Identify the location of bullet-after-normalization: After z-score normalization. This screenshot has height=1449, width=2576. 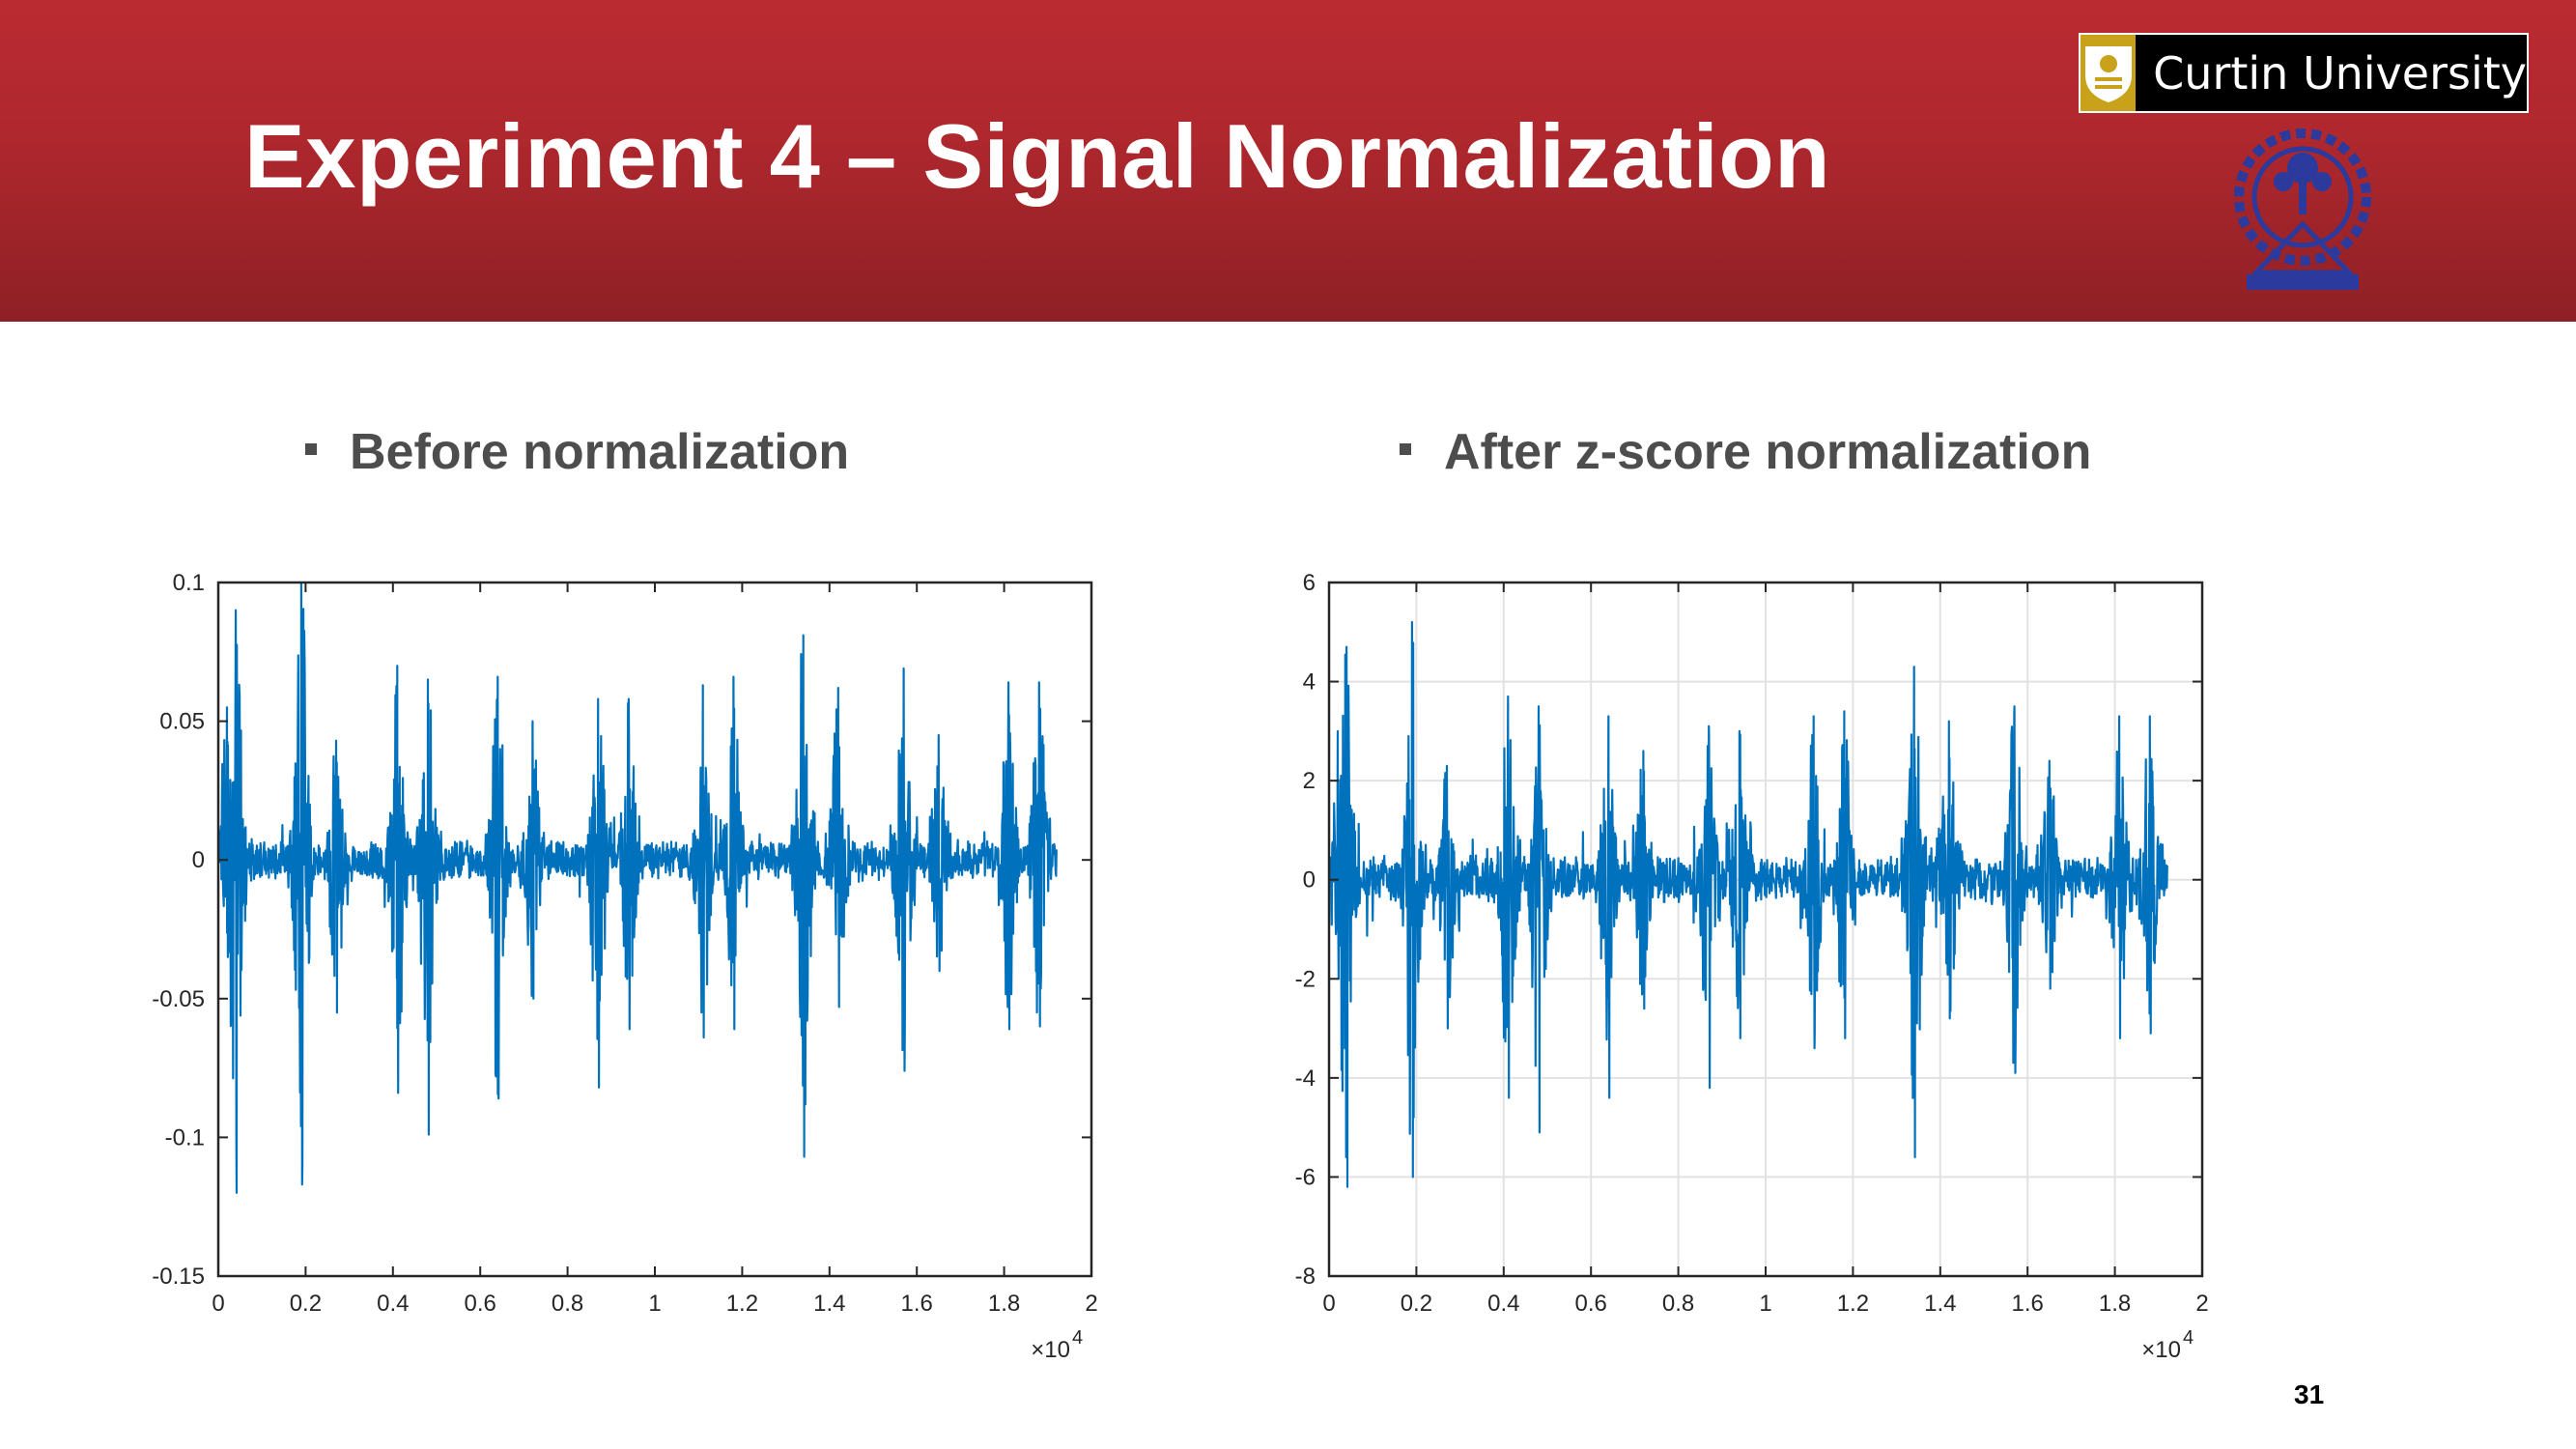
(1745, 452).